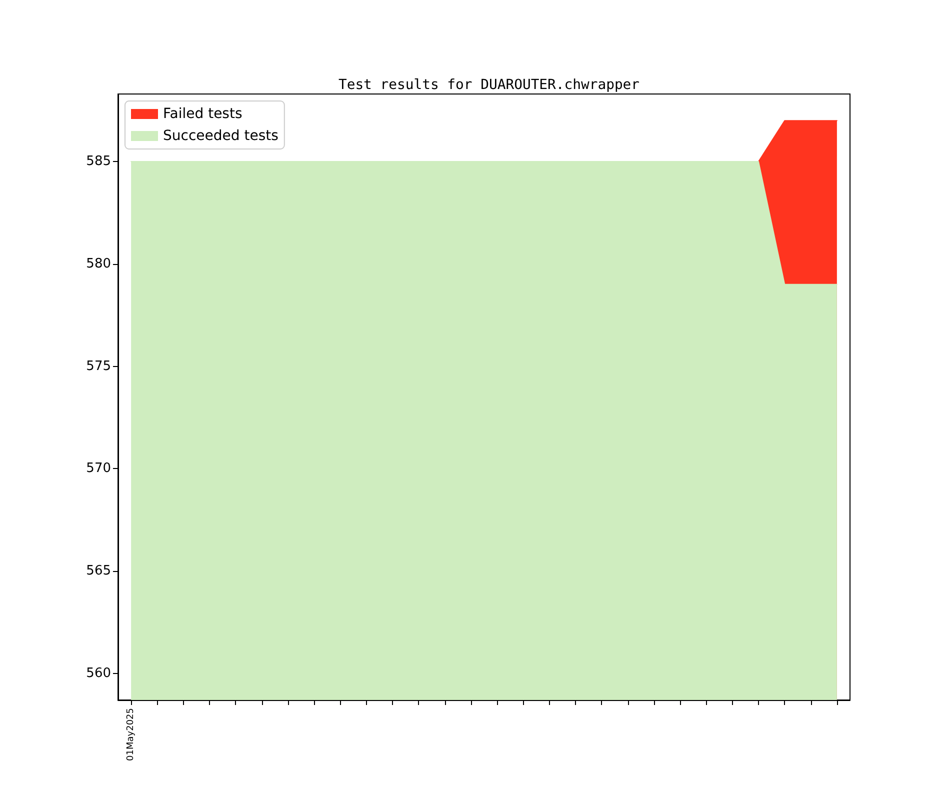  What do you see at coordinates (98, 162) in the screenshot?
I see `y-tick-label: 585` at bounding box center [98, 162].